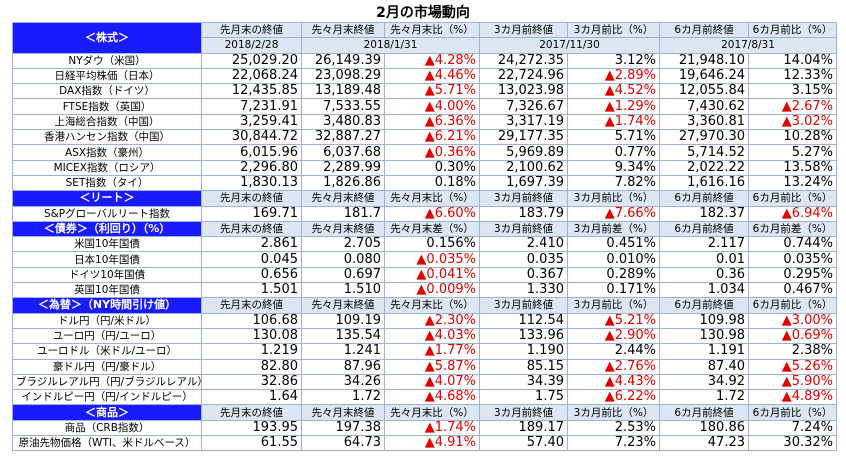 This screenshot has height=467, width=846. Describe the element at coordinates (107, 305) in the screenshot. I see `section-title: ＜為替＞（NY時間引け値）` at that location.